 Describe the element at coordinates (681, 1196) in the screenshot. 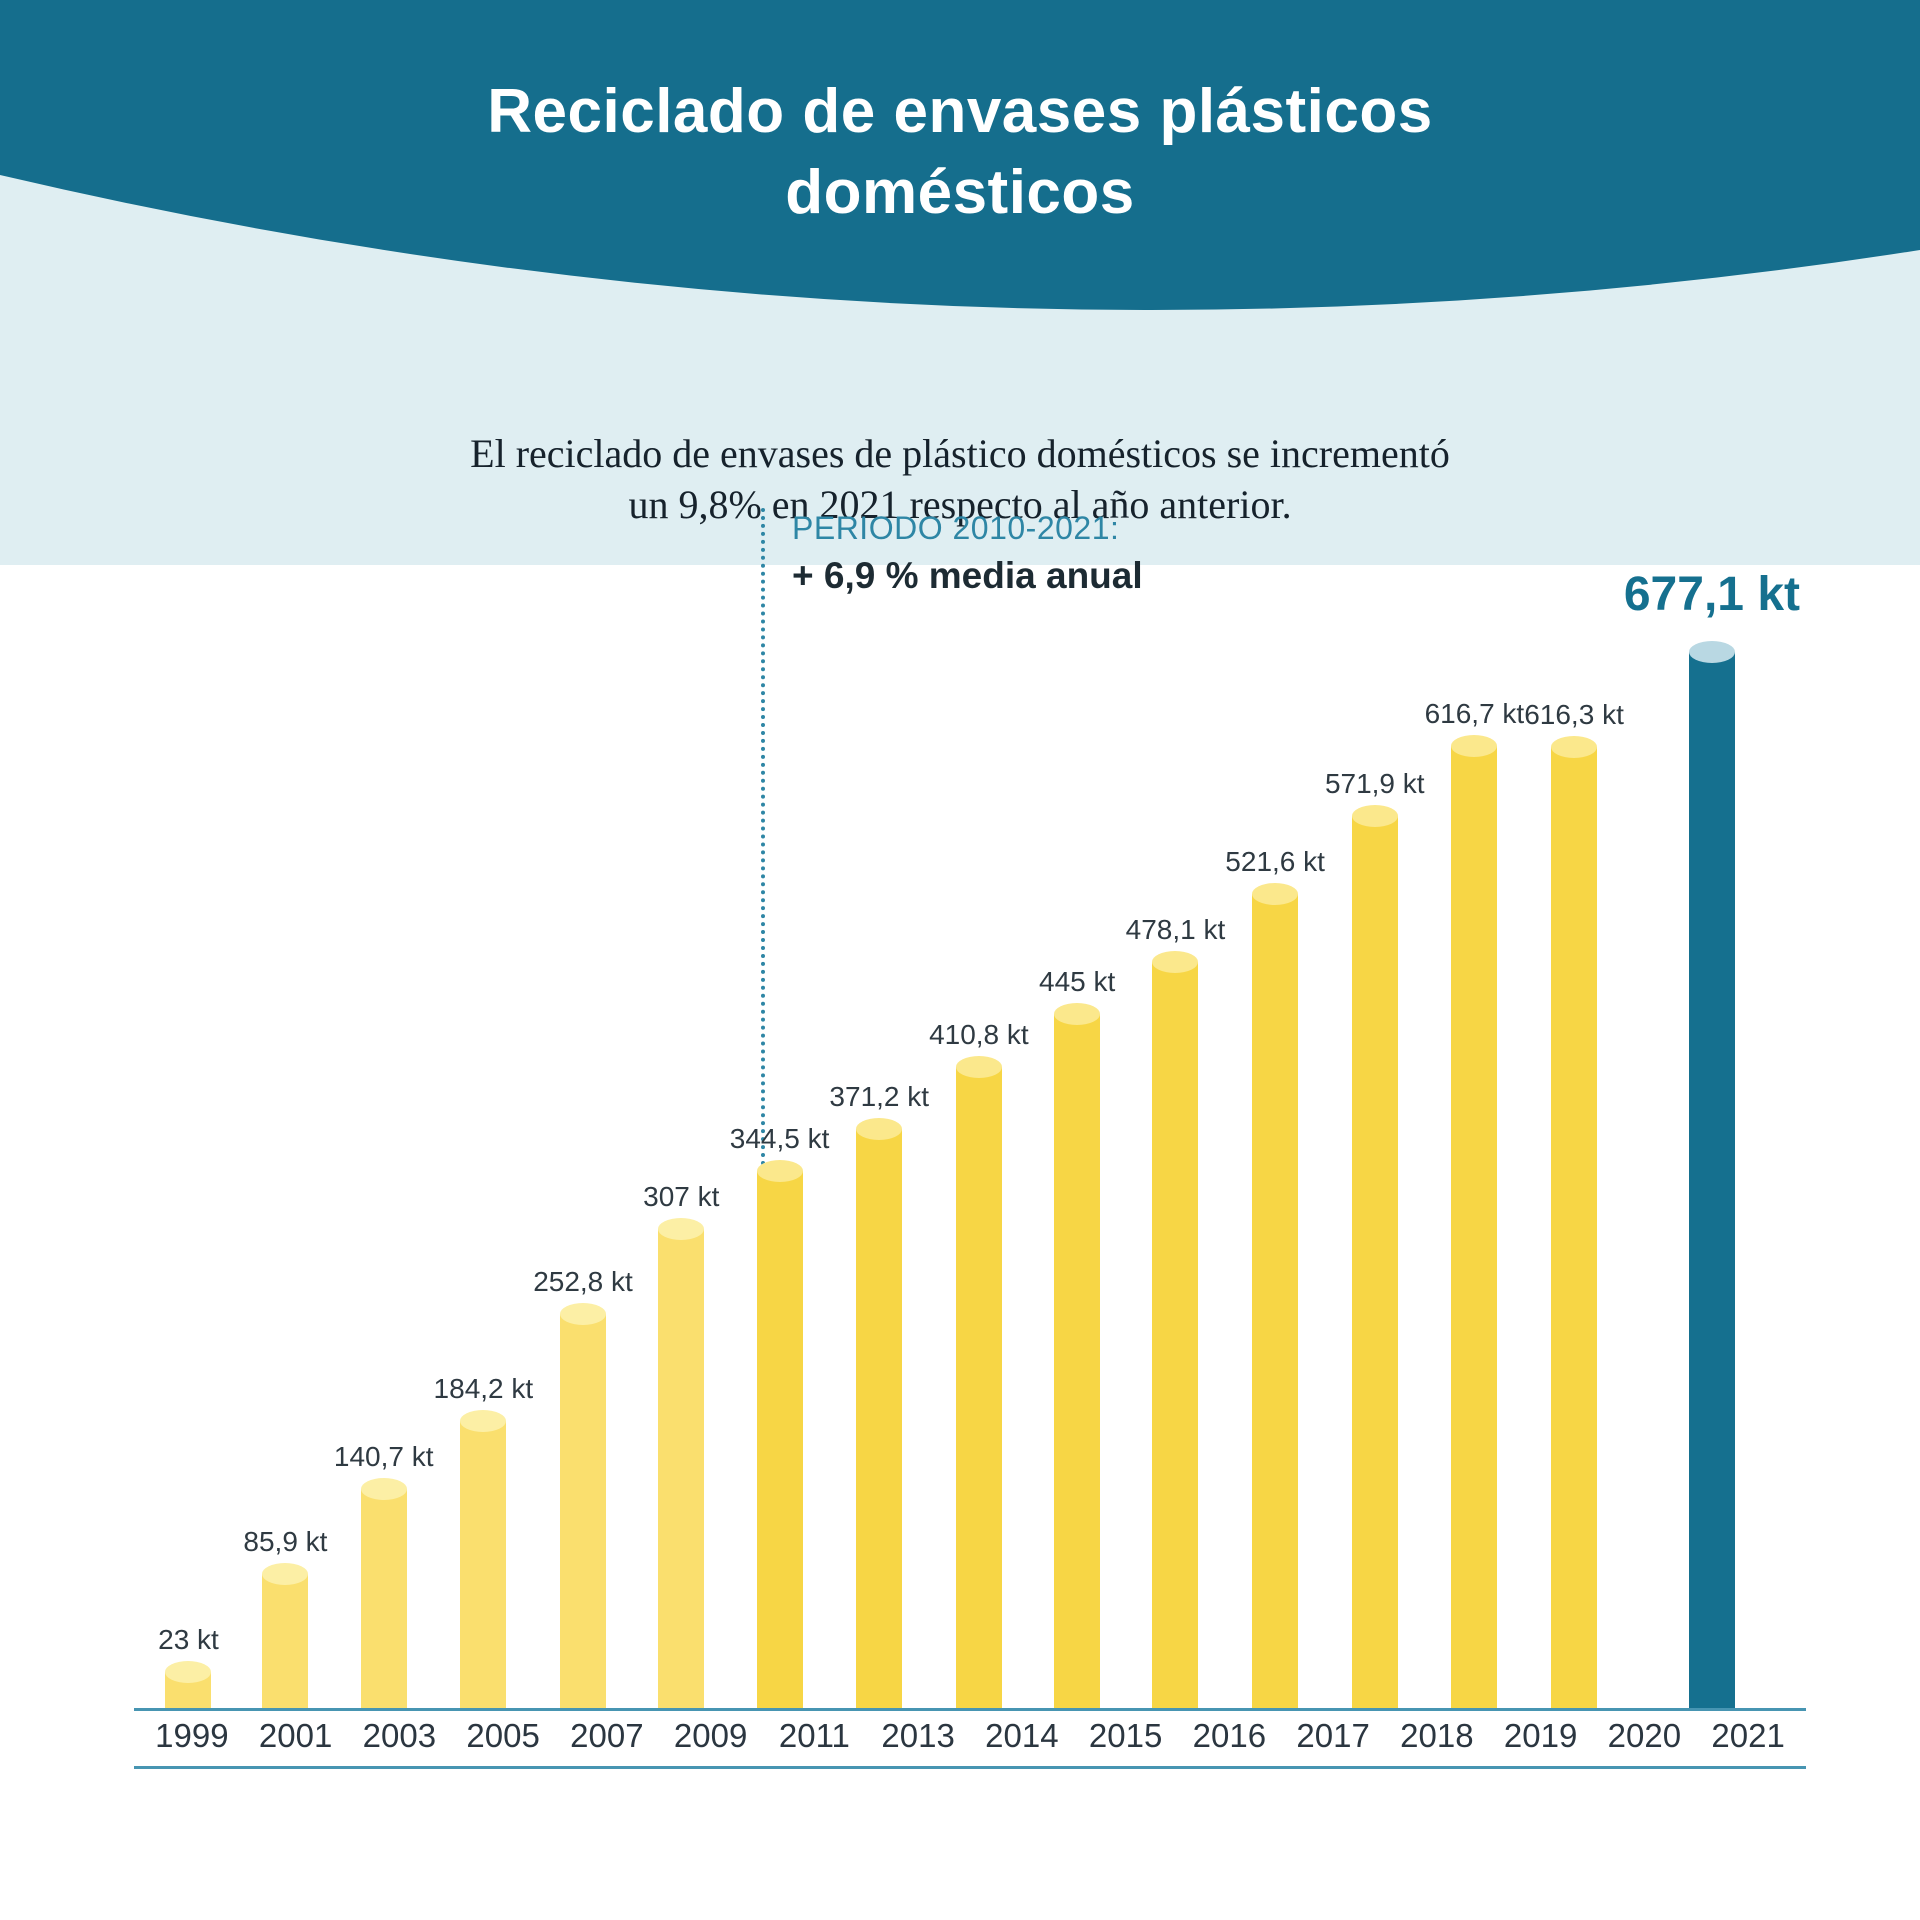

I see `bar-value-label-2009: 307 kt` at that location.